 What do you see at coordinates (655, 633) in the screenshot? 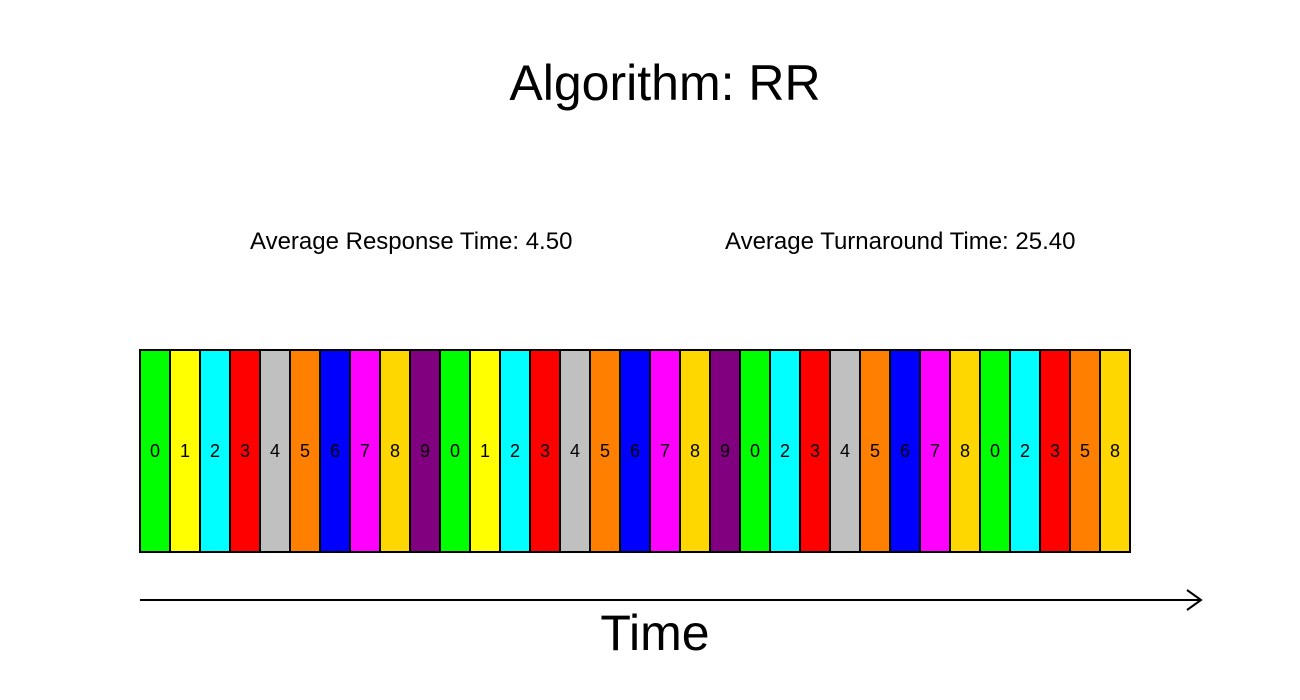
I see `time-axis-label: Time` at bounding box center [655, 633].